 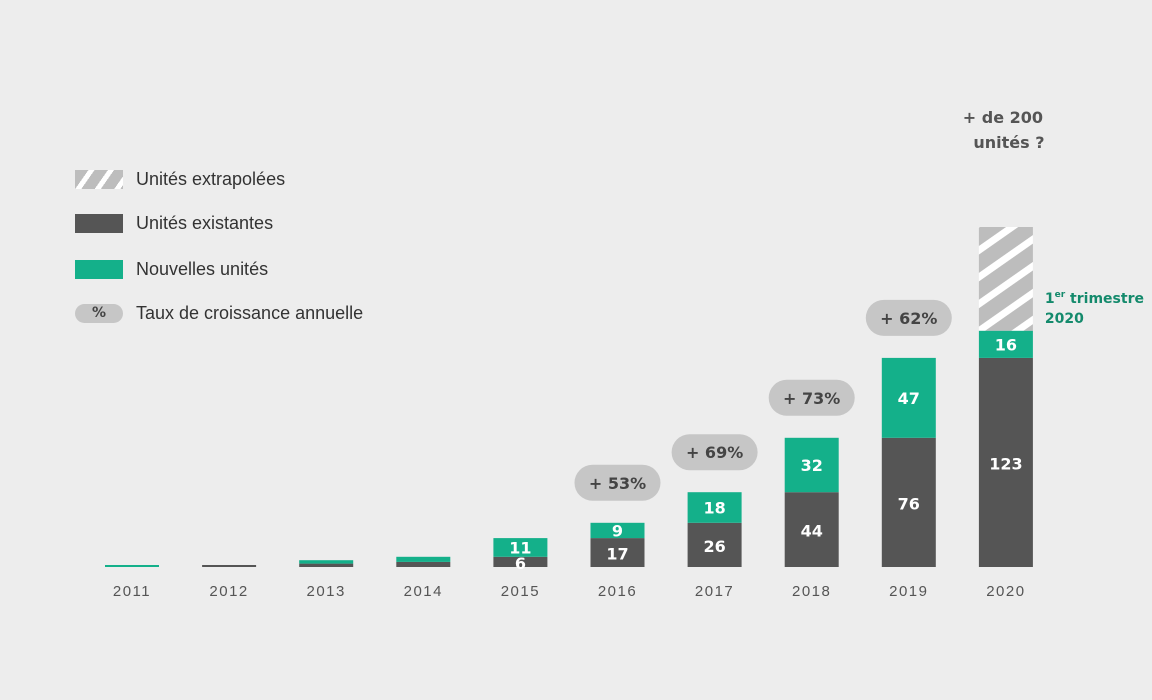 I want to click on legend-item-existing: Unités existantes, so click(x=219, y=223).